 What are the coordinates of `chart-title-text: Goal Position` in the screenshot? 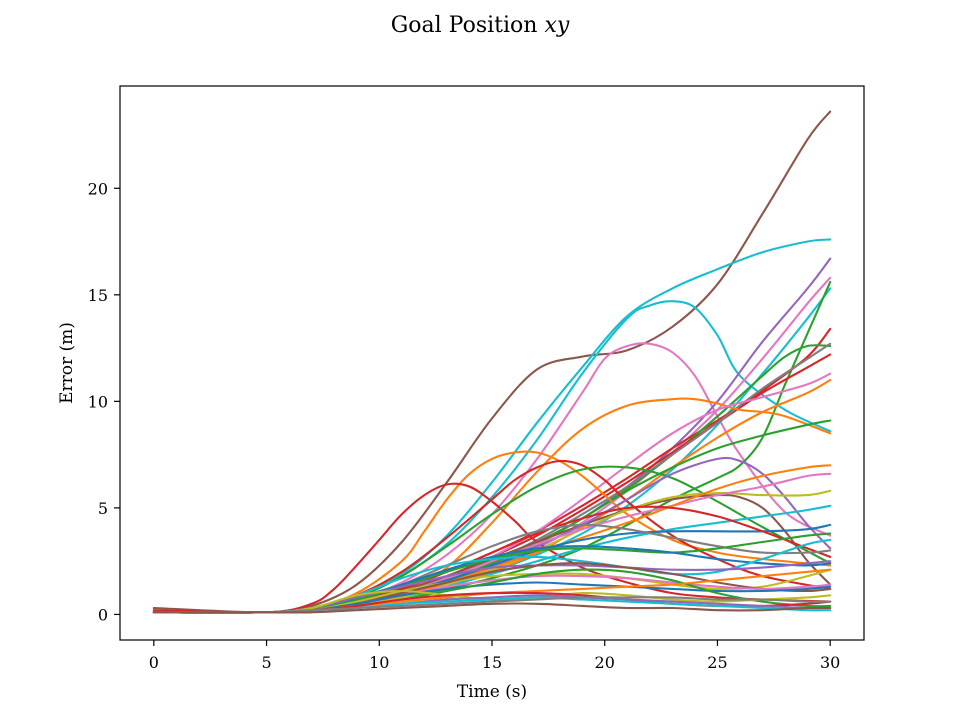 It's located at (464, 25).